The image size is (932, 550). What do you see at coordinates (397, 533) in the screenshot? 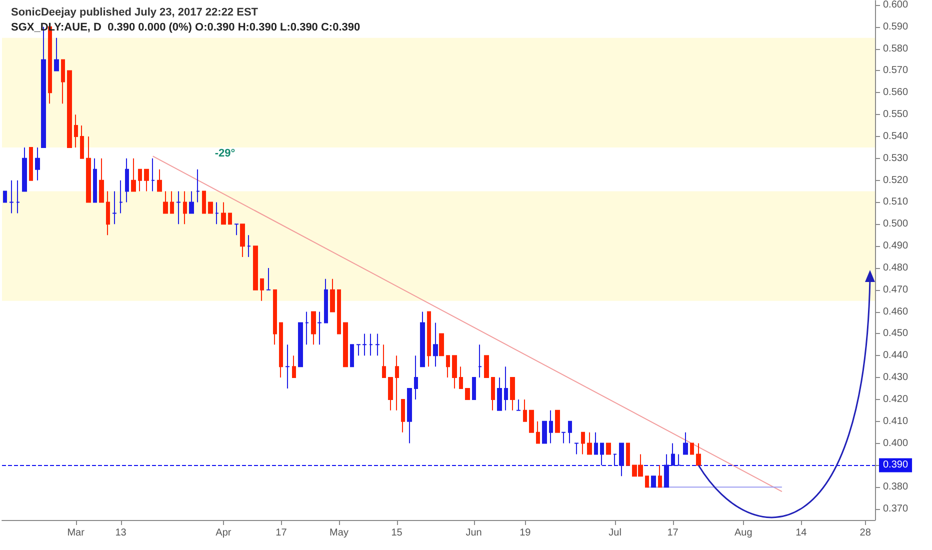
I see `x-tick-label: 15` at bounding box center [397, 533].